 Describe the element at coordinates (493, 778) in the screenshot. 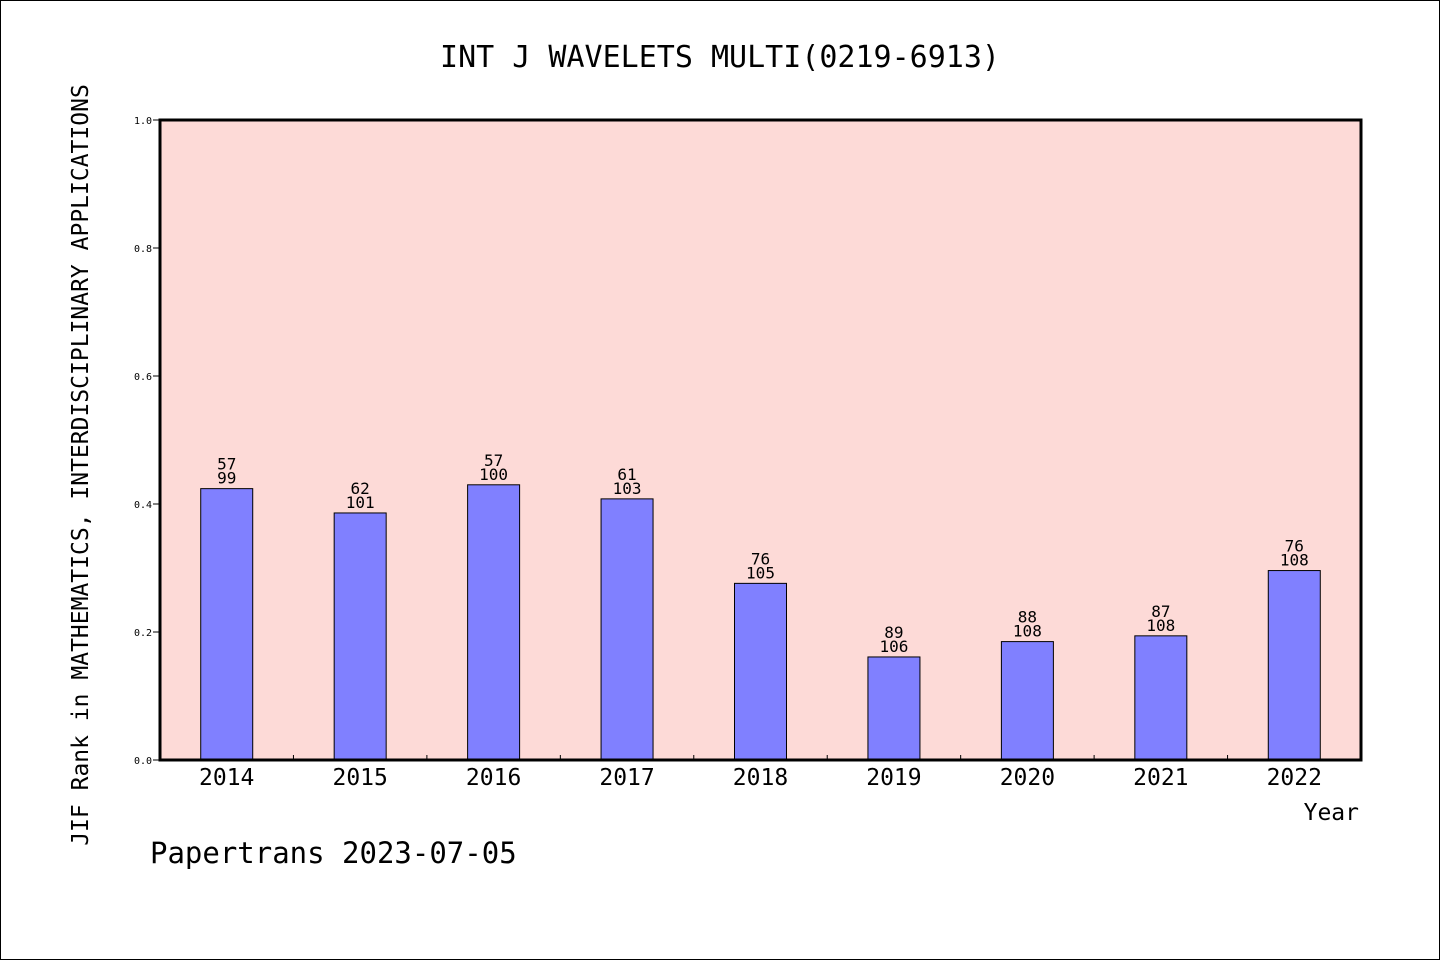

I see `x-tick-label: 2016` at that location.